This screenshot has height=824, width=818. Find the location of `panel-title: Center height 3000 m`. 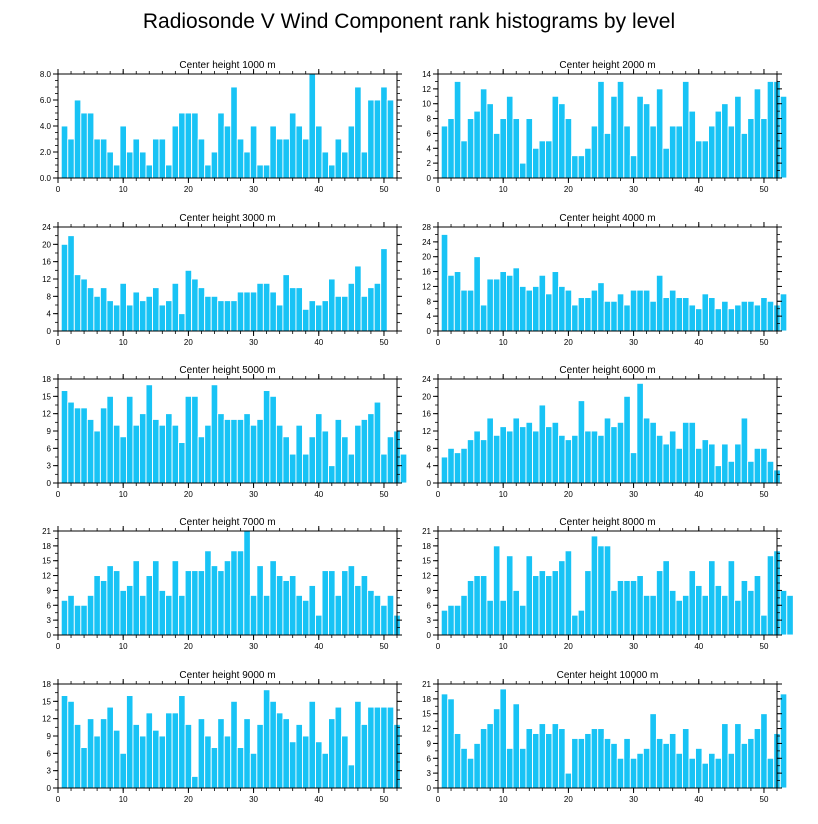

panel-title: Center height 3000 m is located at coordinates (227, 218).